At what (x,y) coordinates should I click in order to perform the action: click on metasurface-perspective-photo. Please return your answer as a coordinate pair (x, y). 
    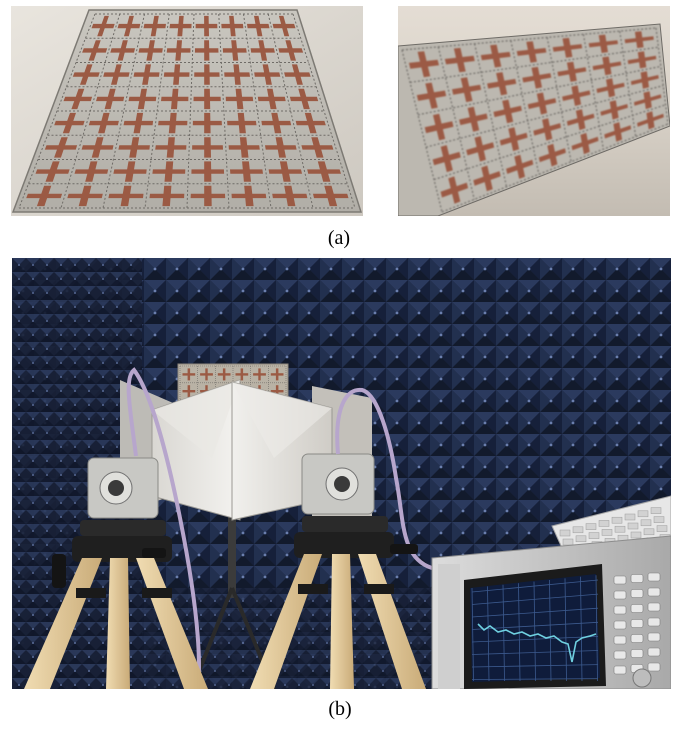
    Looking at the image, I should click on (534, 111).